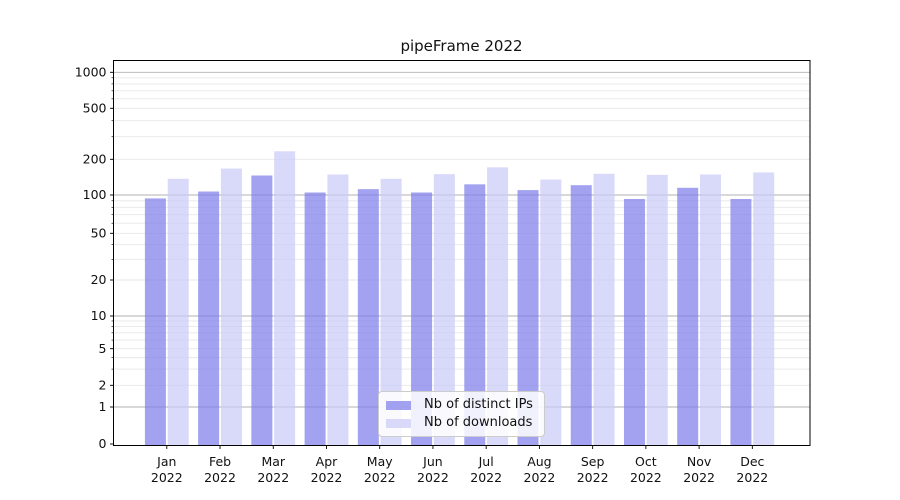 This screenshot has height=500, width=900. I want to click on y-tick-label: 5, so click(103, 348).